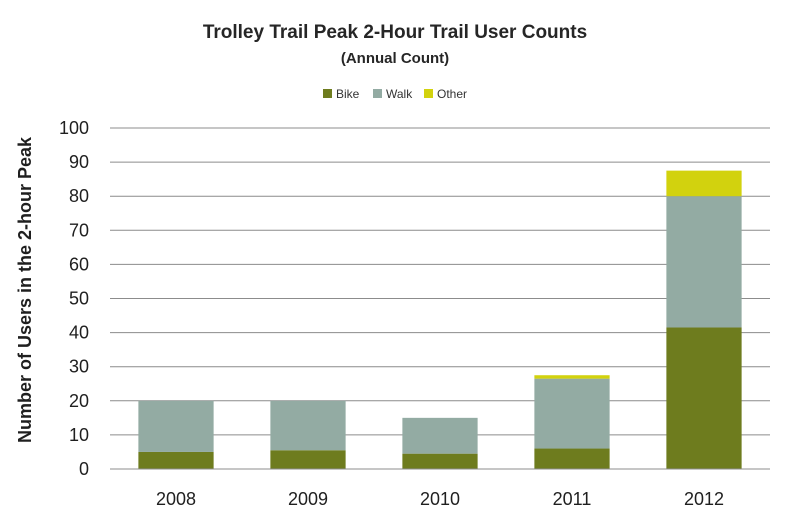 Image resolution: width=790 pixels, height=524 pixels. Describe the element at coordinates (704, 398) in the screenshot. I see `bar-bike-2012` at that location.